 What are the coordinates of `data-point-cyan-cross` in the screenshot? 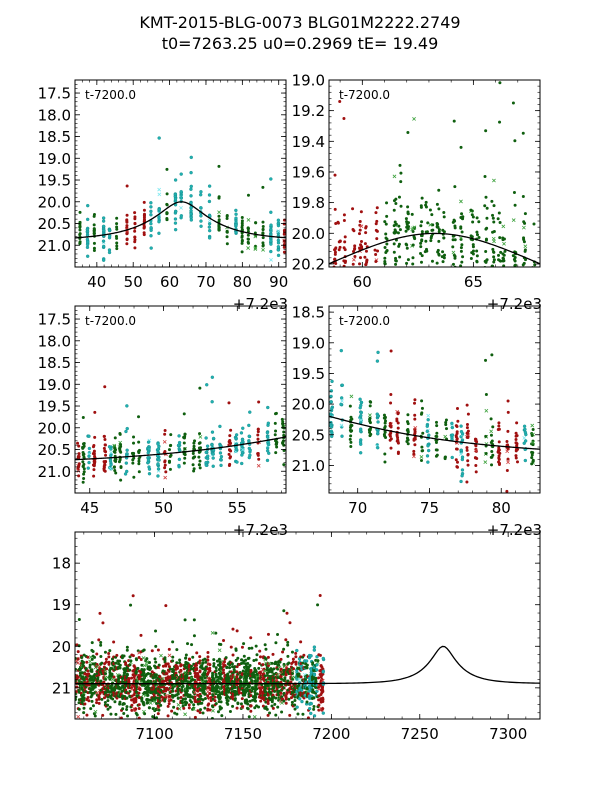 It's located at (341, 425).